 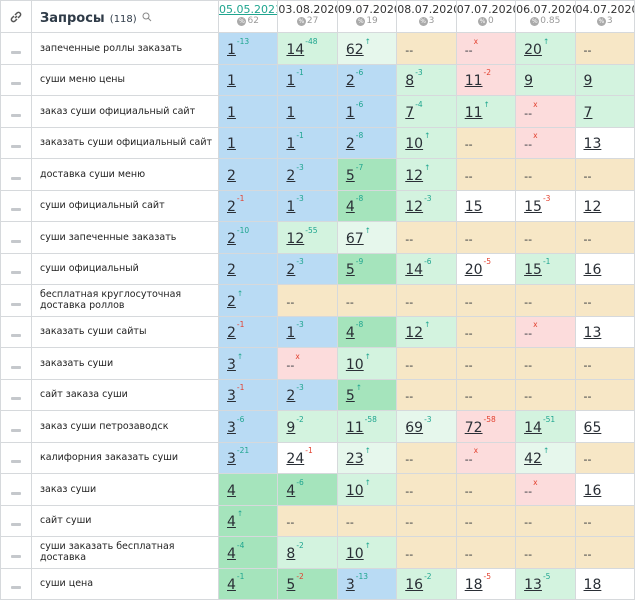 I want to click on rank: 8, so click(x=291, y=553).